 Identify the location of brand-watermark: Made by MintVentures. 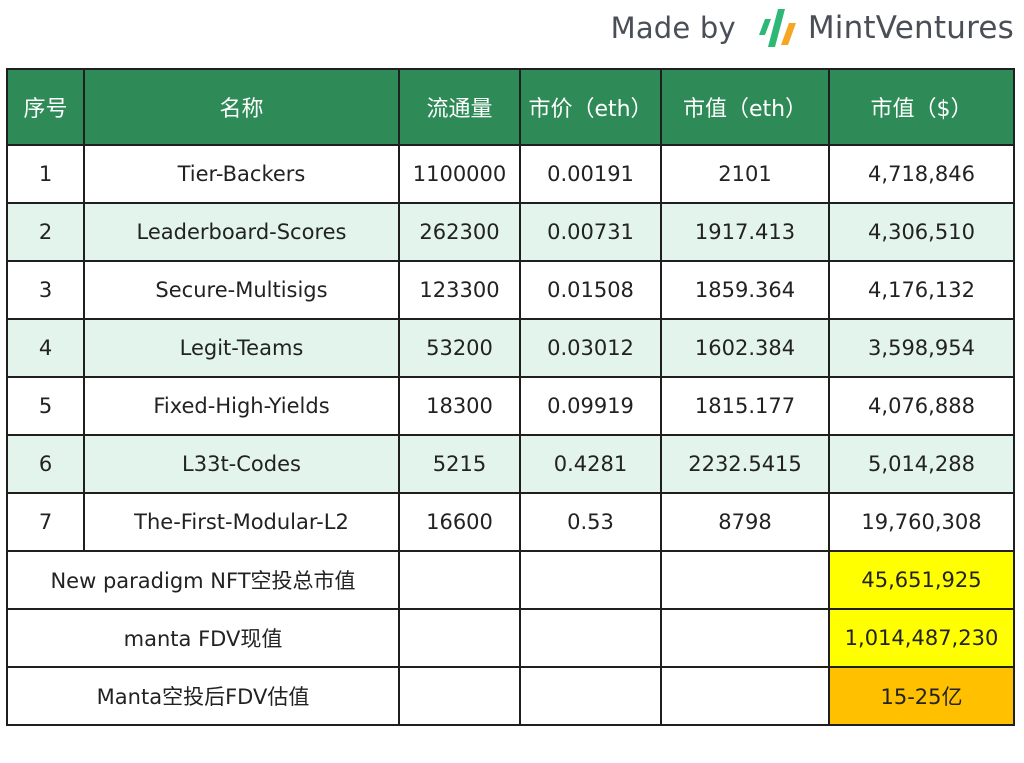
(812, 28).